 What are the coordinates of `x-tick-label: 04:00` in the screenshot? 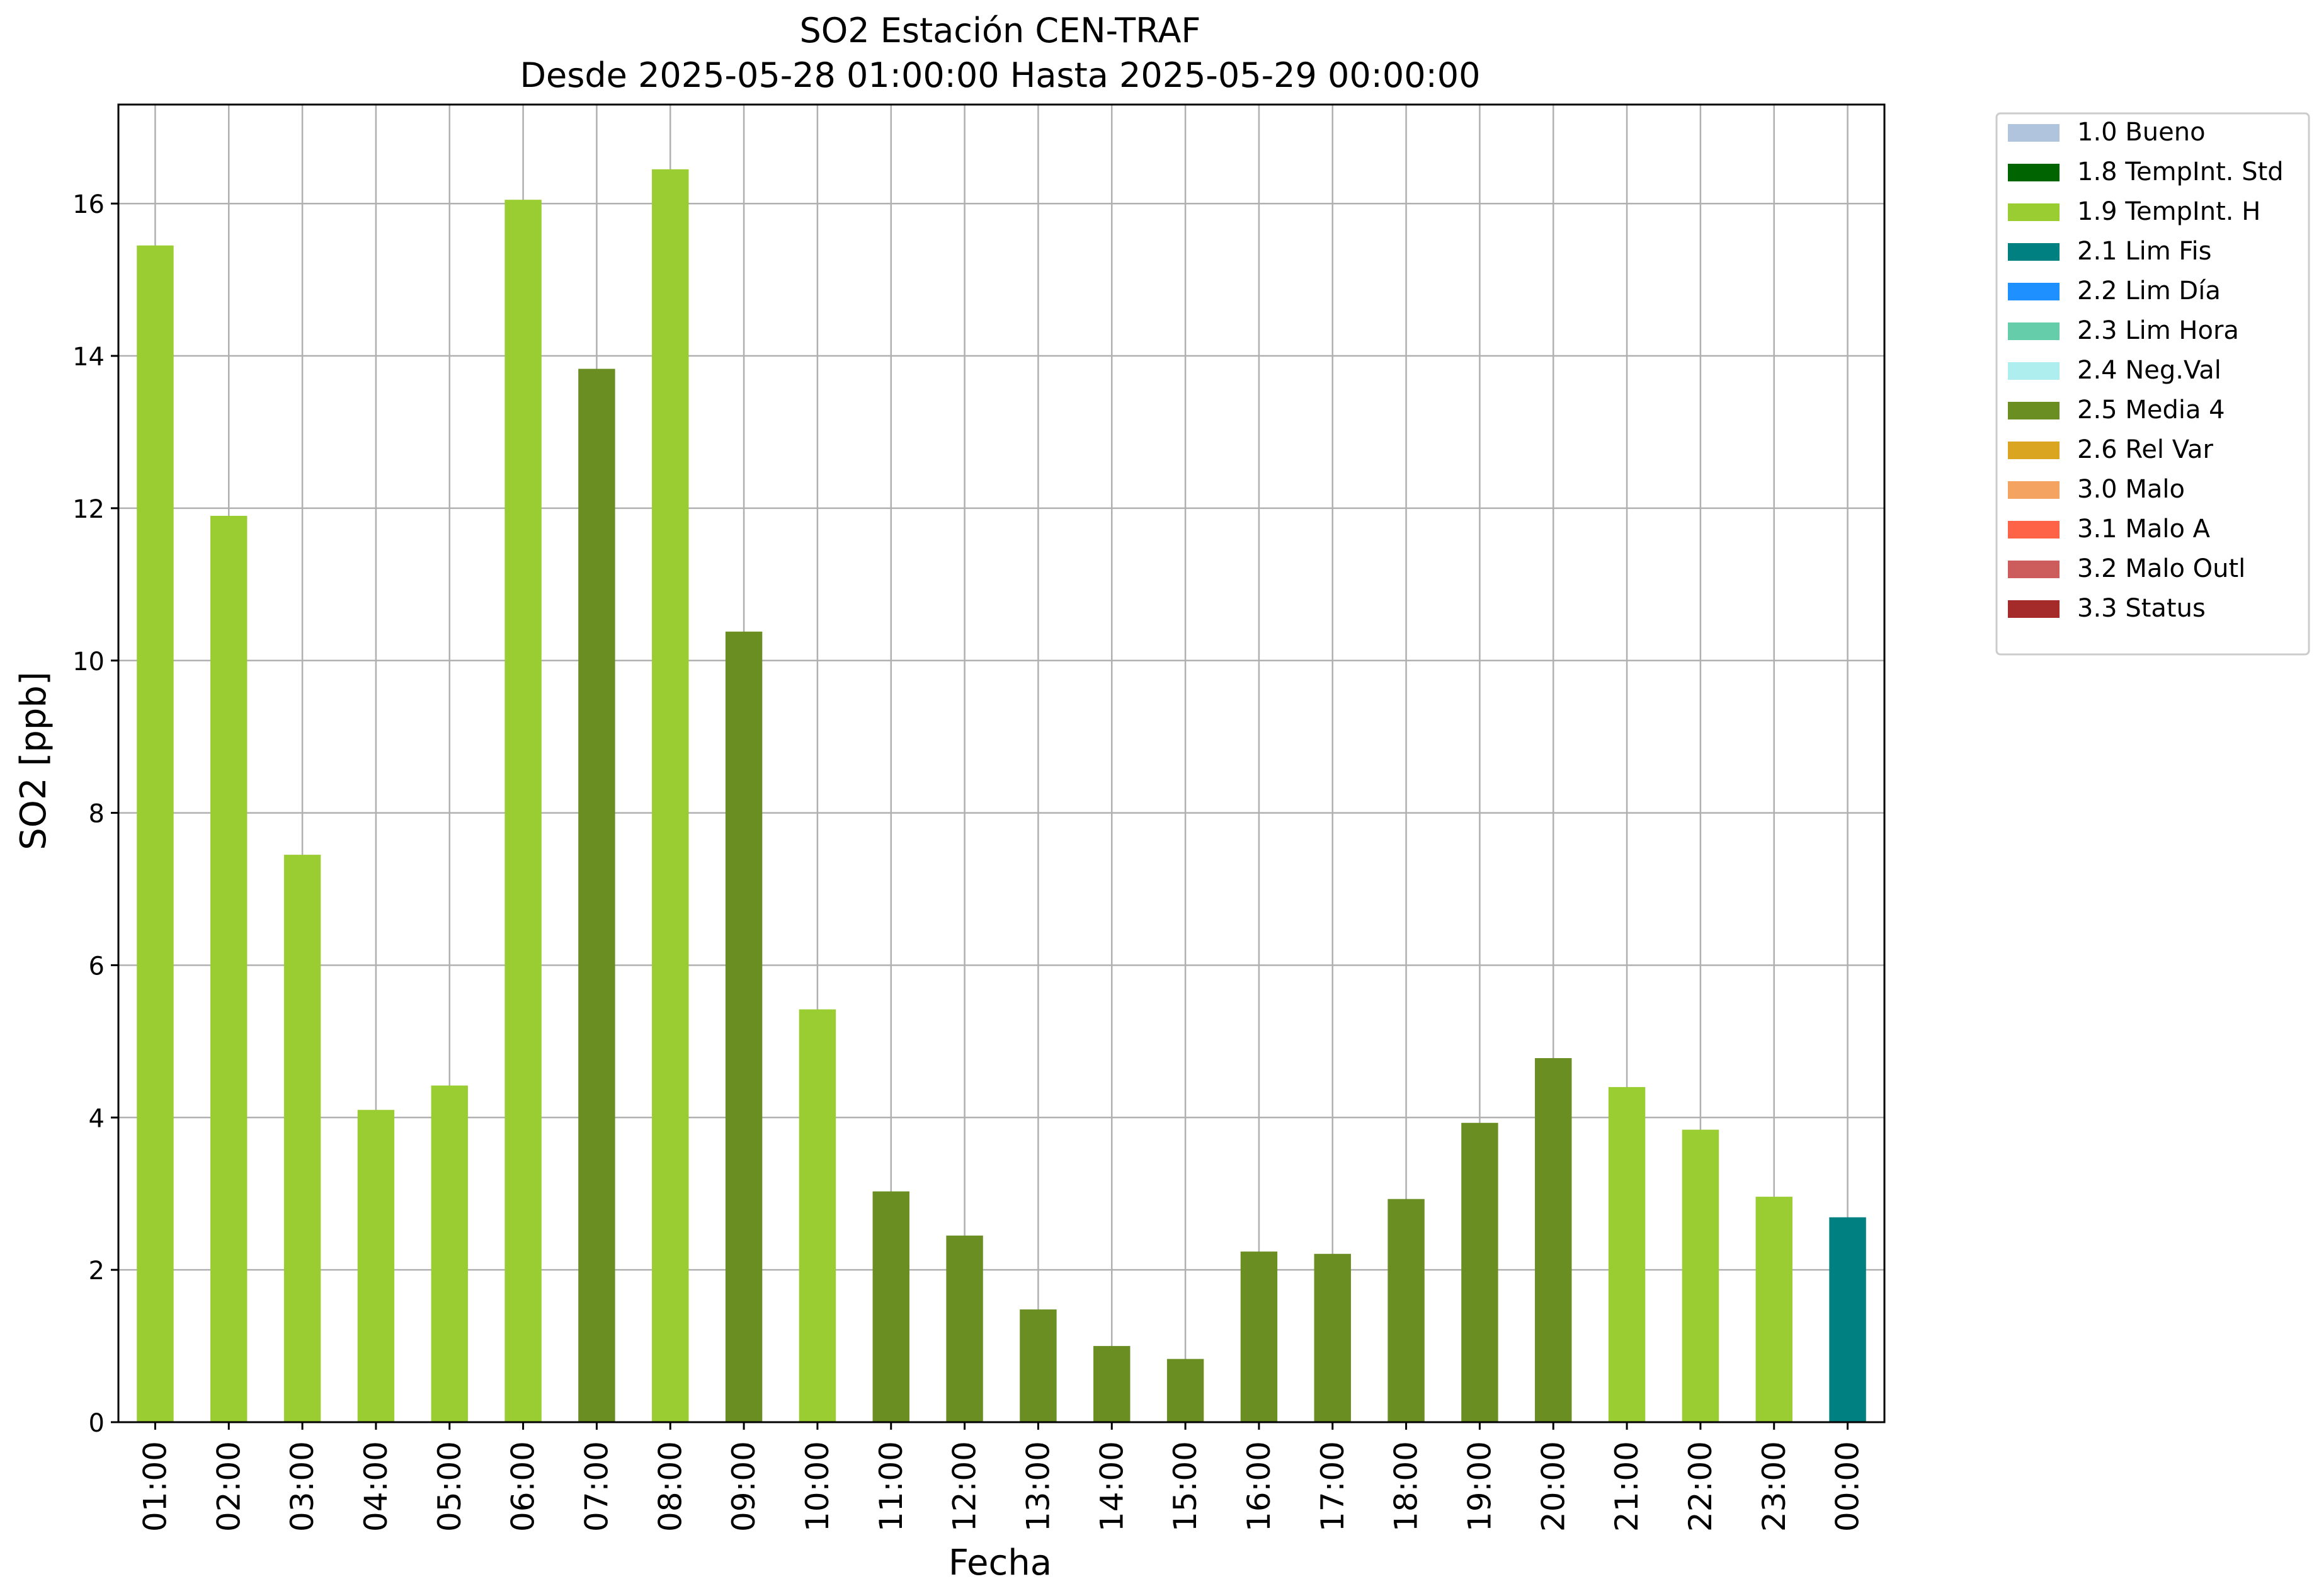 It's located at (376, 1486).